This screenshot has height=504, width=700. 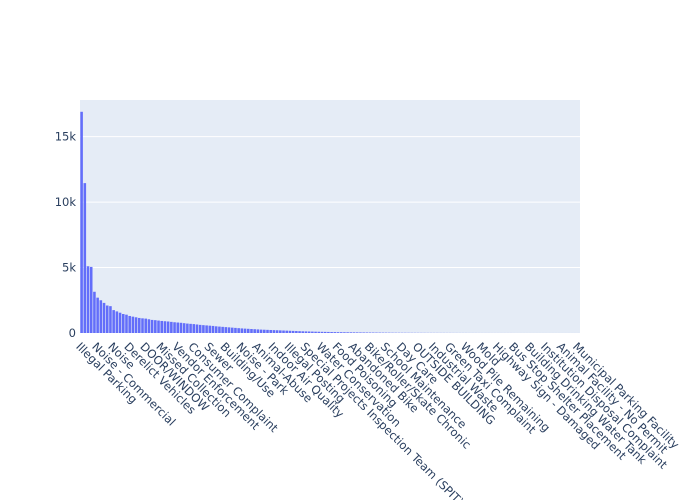 What do you see at coordinates (72, 333) in the screenshot?
I see `y-tick-label: 0` at bounding box center [72, 333].